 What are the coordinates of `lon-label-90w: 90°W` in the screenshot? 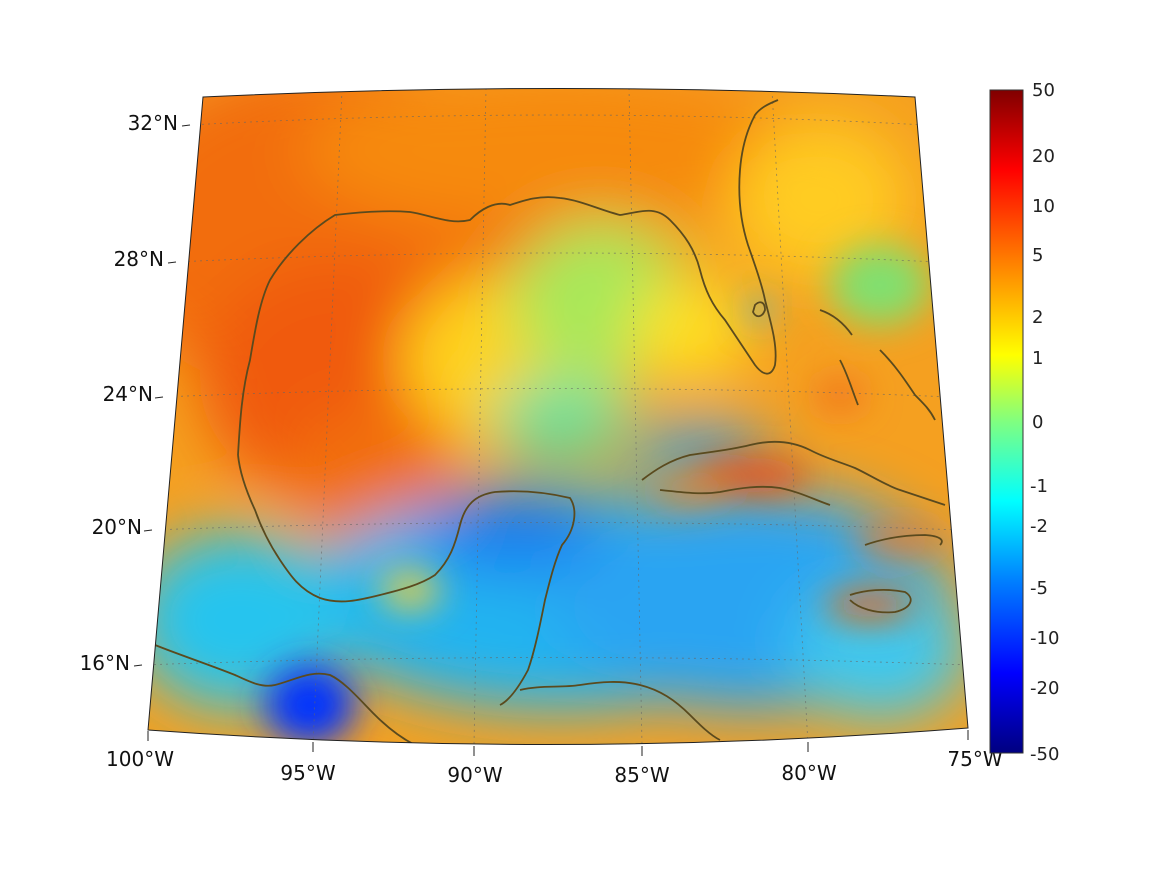 It's located at (474, 775).